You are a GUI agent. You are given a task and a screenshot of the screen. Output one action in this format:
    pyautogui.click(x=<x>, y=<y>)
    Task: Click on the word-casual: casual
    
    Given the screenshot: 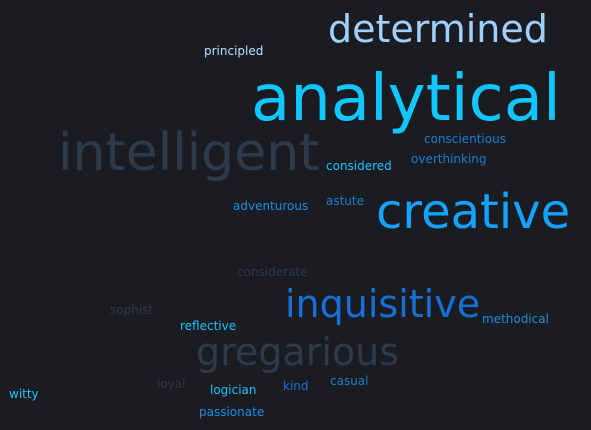 What is the action you would take?
    pyautogui.click(x=349, y=381)
    